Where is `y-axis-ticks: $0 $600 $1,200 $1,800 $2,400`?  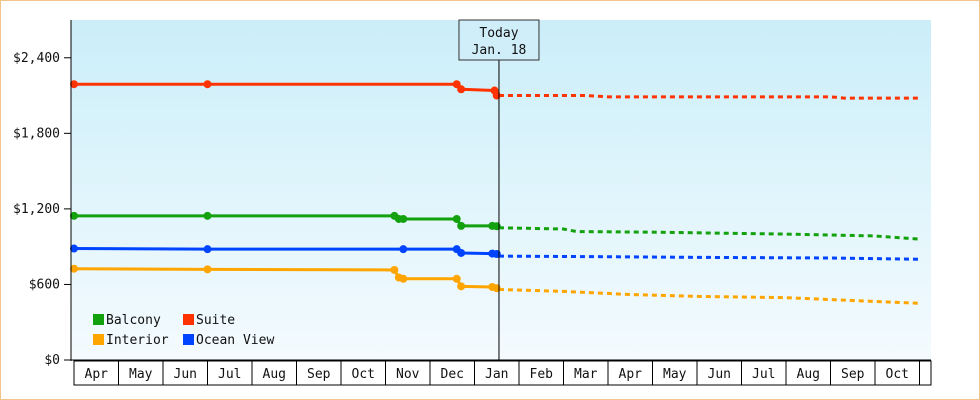
y-axis-ticks: $0 $600 $1,200 $1,800 $2,400 is located at coordinates (42, 209).